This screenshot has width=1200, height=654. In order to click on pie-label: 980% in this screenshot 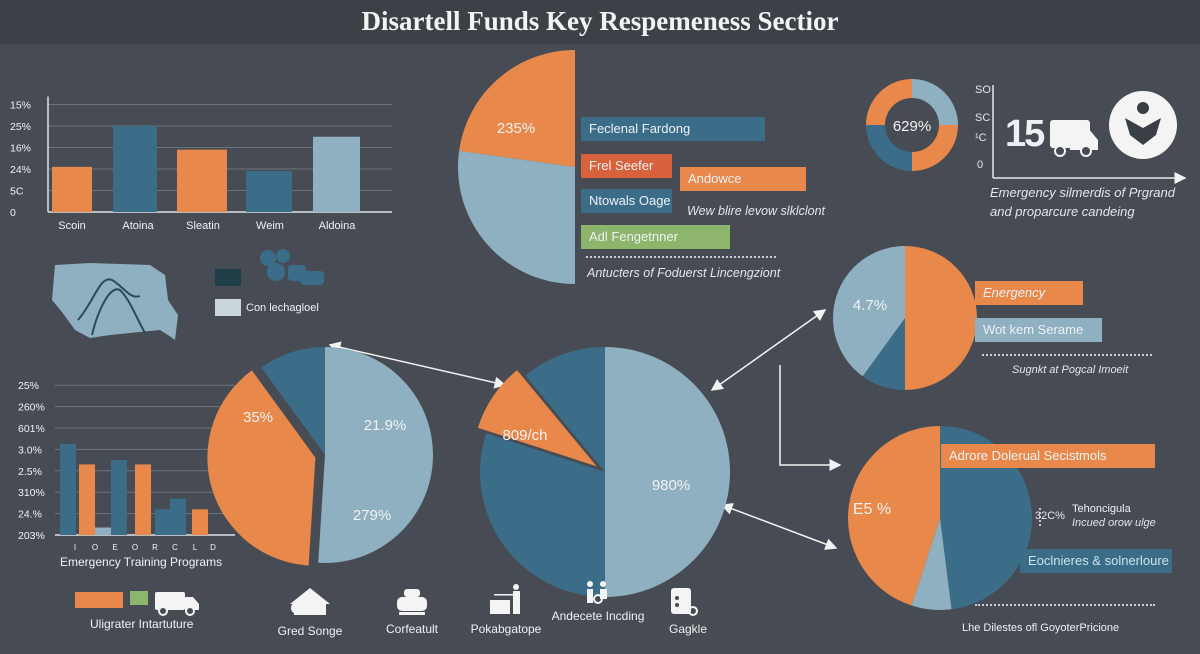, I will do `click(671, 485)`.